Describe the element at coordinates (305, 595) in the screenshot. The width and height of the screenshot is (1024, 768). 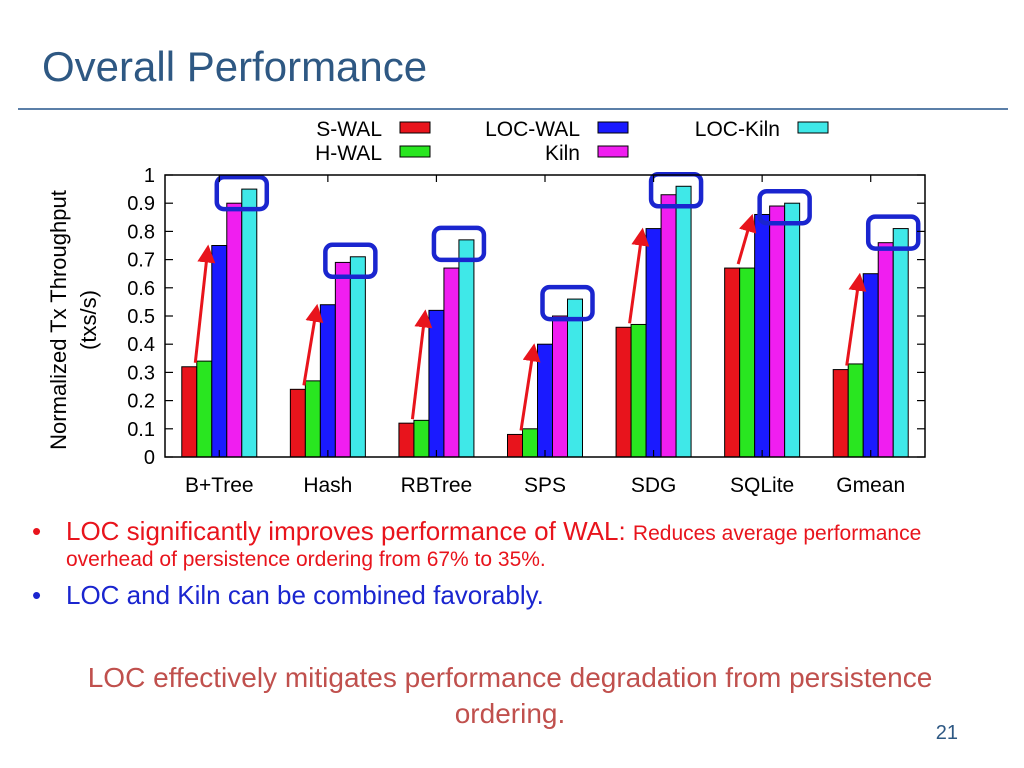
I see `bullet-main-text: LOC and Kiln can be combined favorably.` at that location.